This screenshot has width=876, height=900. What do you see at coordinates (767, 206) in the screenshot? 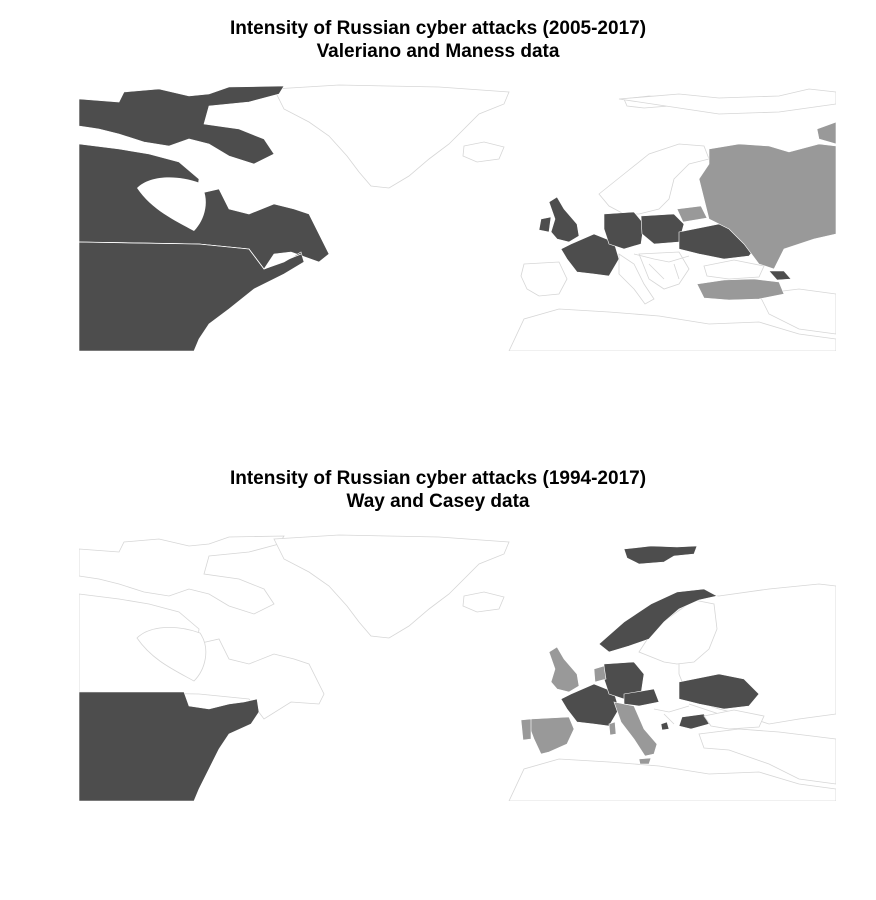
I see `russia` at bounding box center [767, 206].